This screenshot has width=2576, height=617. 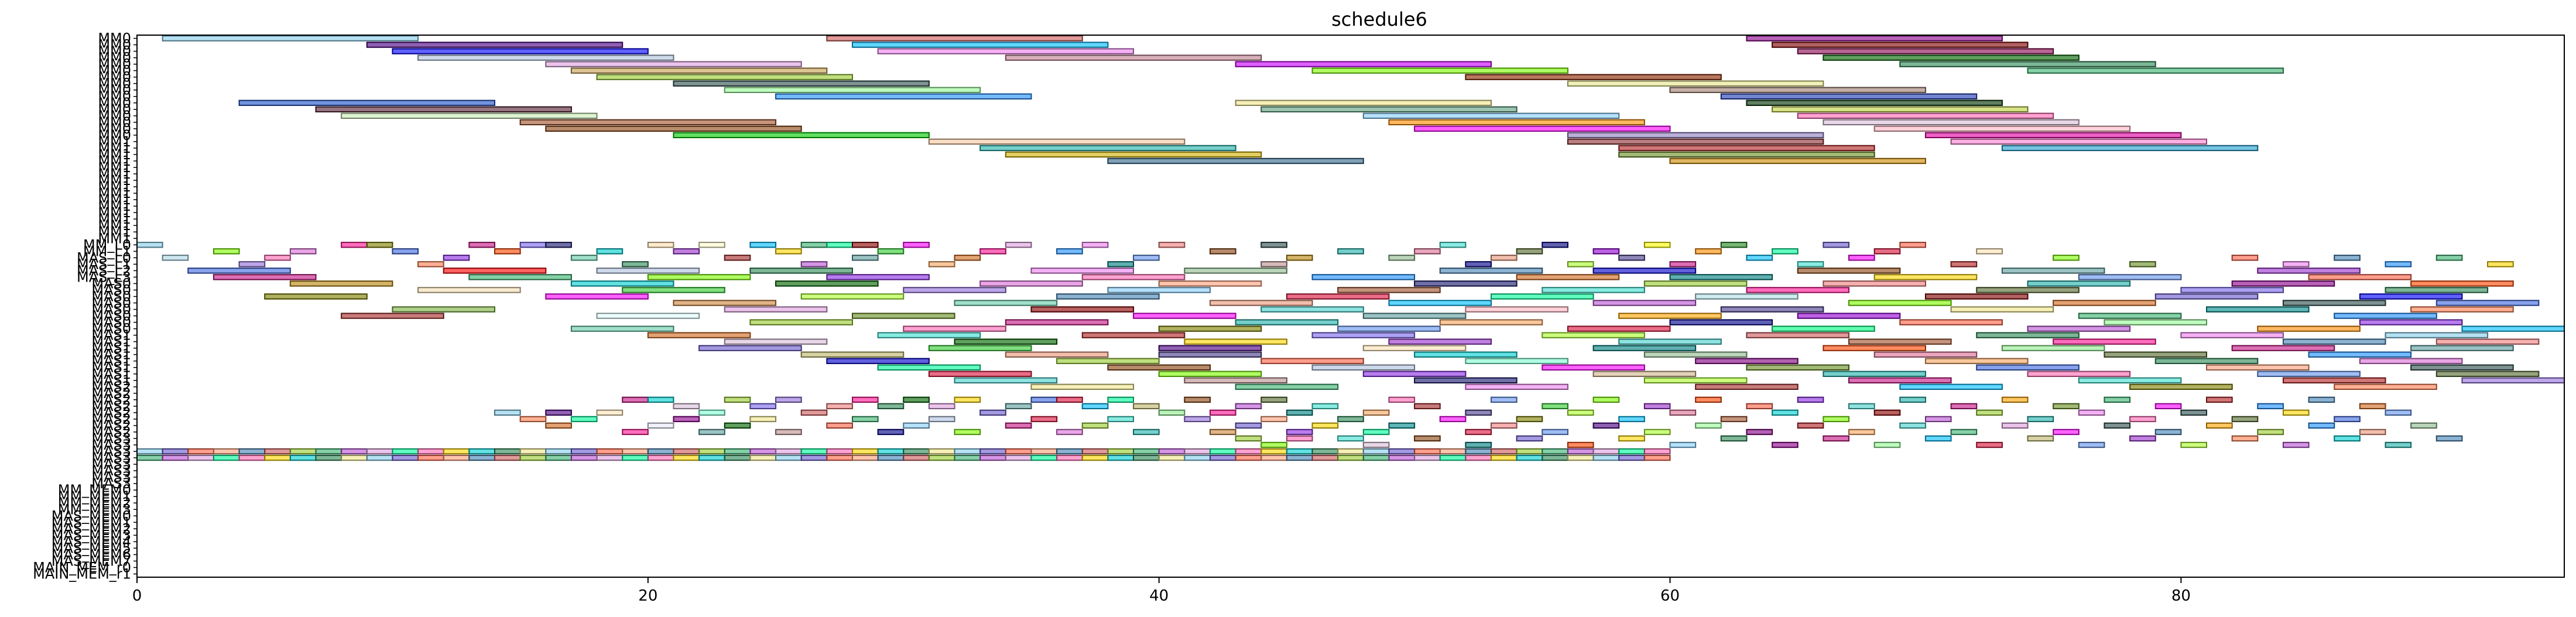 What do you see at coordinates (111, 290) in the screenshot?
I see `lane-label: MAS0` at bounding box center [111, 290].